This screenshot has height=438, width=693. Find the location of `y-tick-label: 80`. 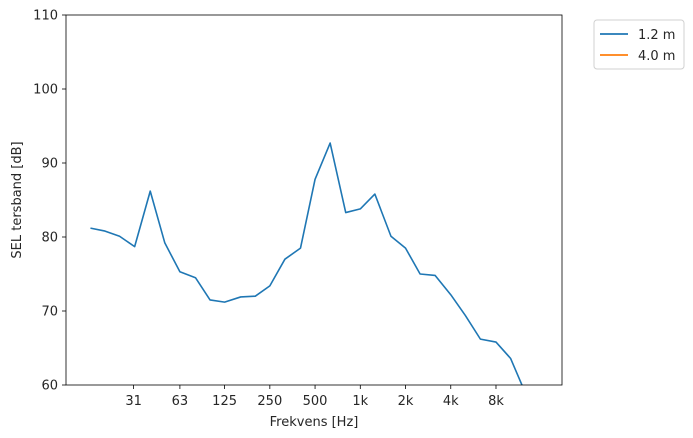

y-tick-label: 80 is located at coordinates (49, 238).